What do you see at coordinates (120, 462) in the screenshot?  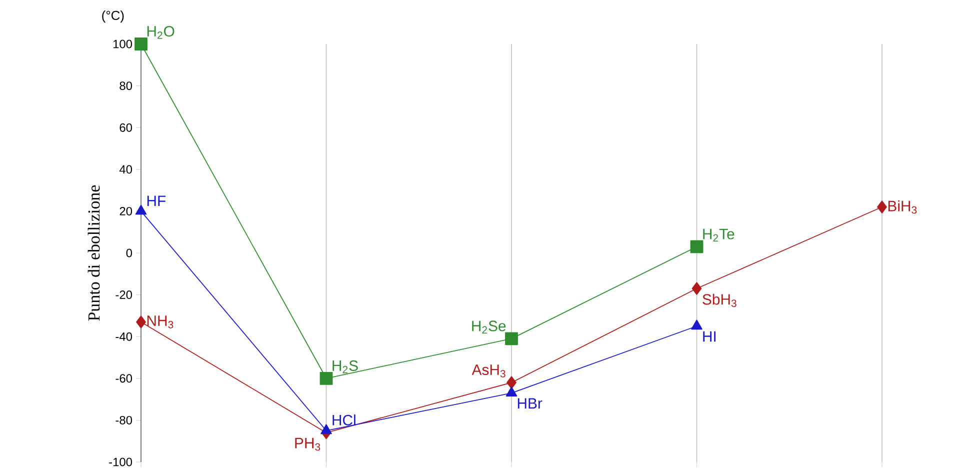 I see `y-tick-label: -100` at bounding box center [120, 462].